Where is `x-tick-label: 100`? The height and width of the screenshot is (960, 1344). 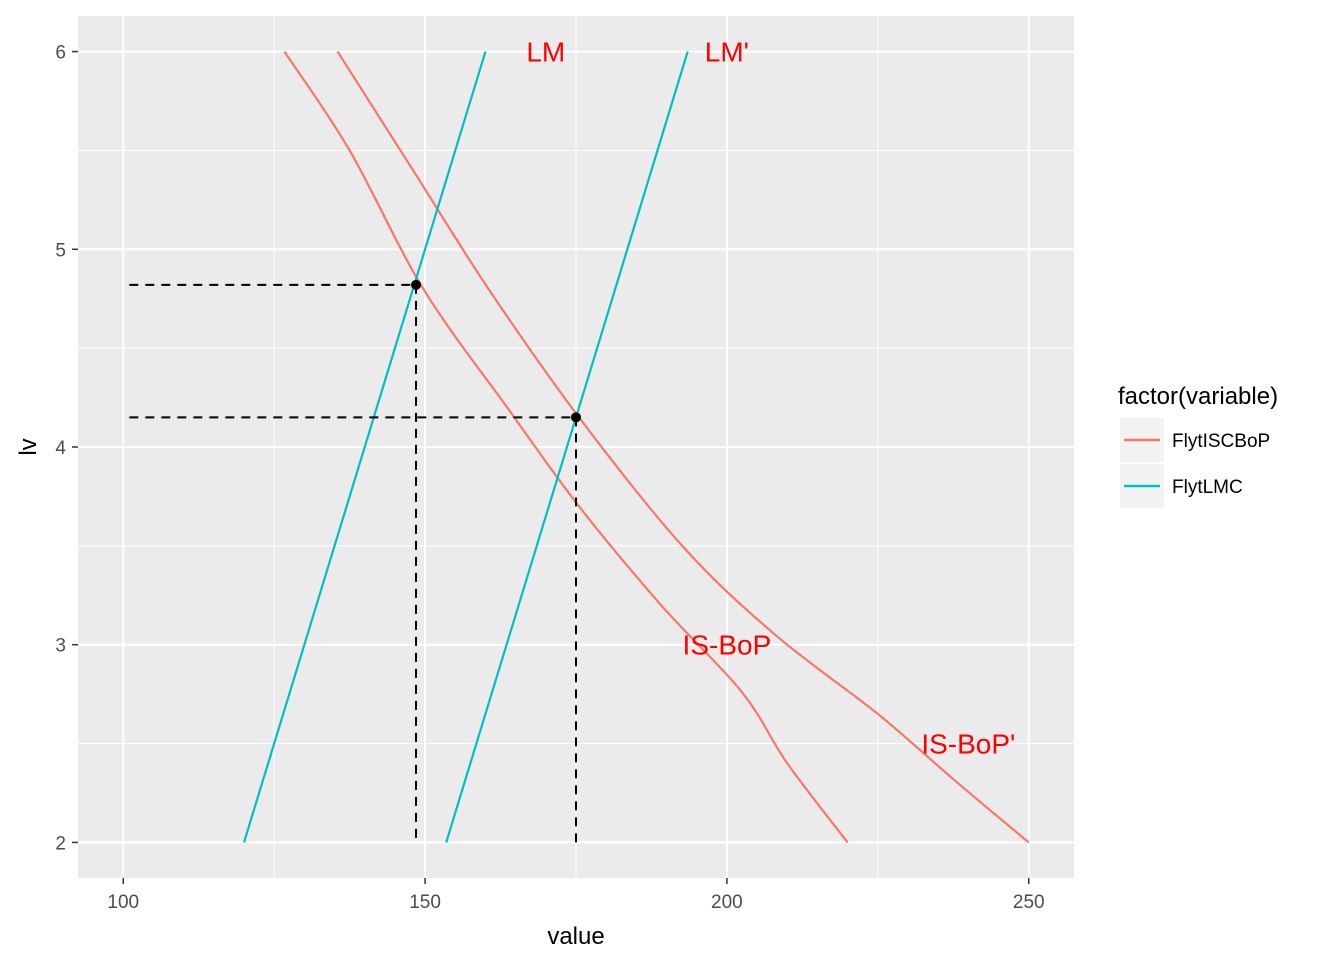 x-tick-label: 100 is located at coordinates (123, 902).